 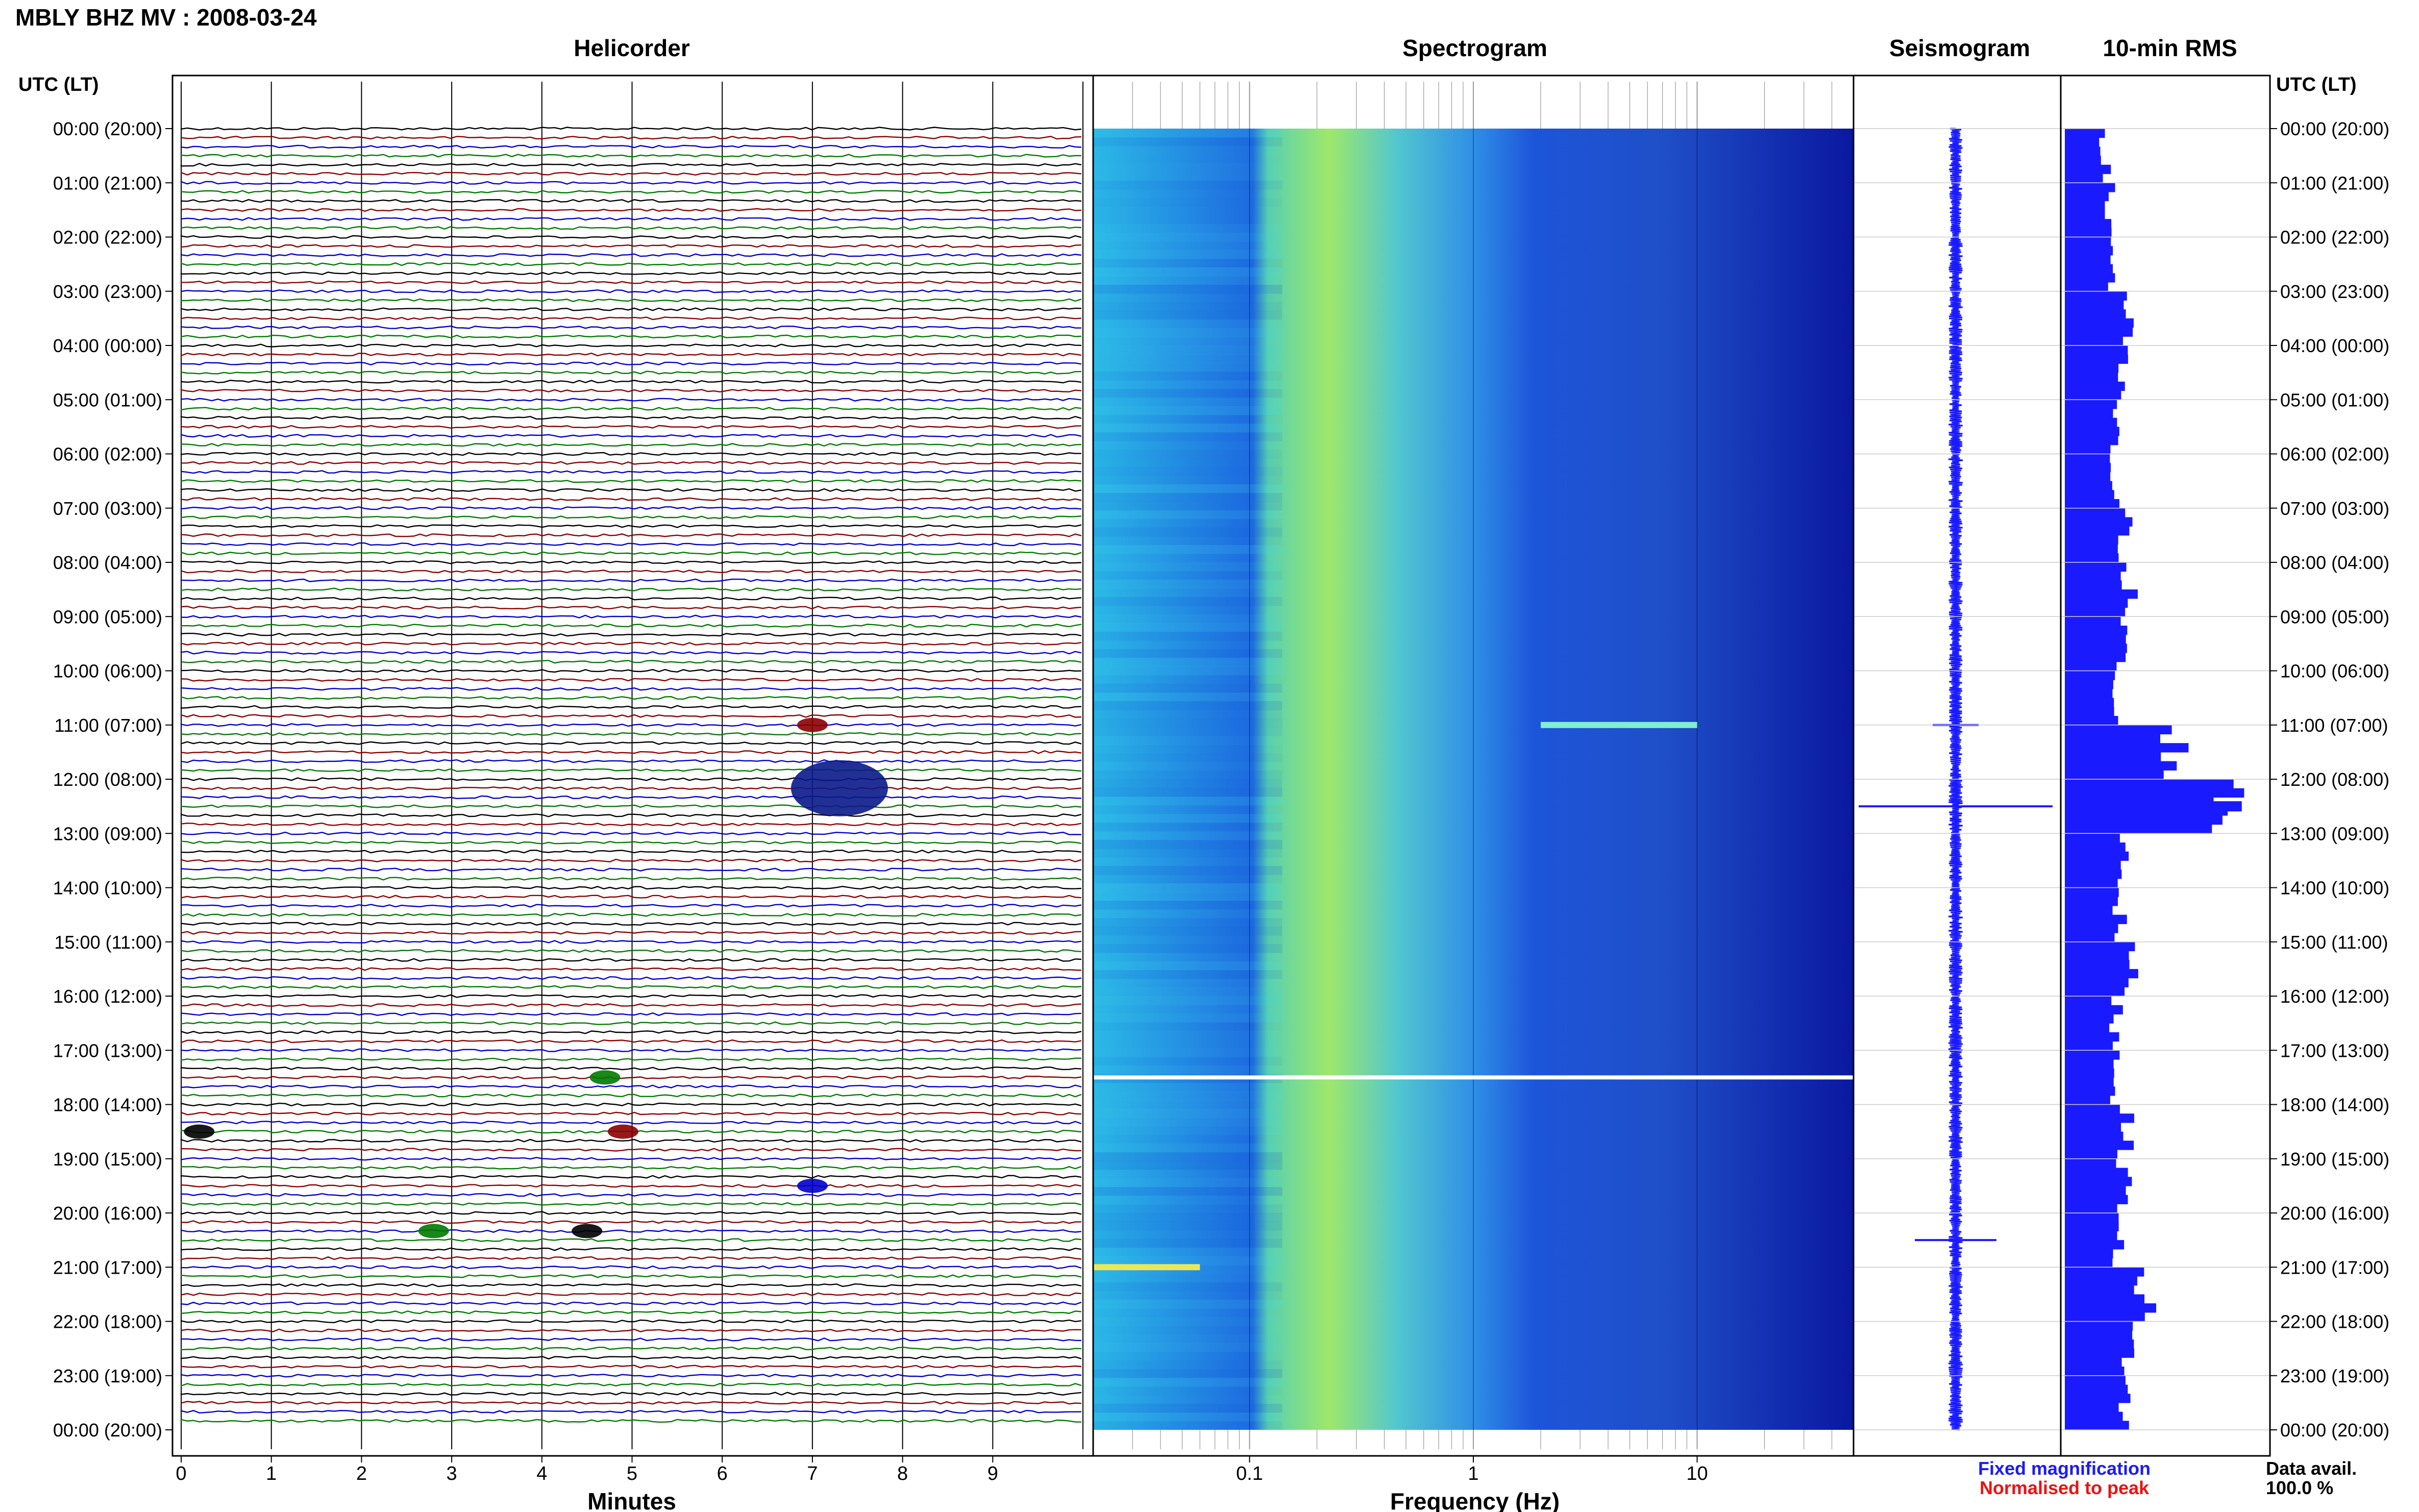 What do you see at coordinates (2299, 1487) in the screenshot?
I see `data-avail-value: 100.0 %` at bounding box center [2299, 1487].